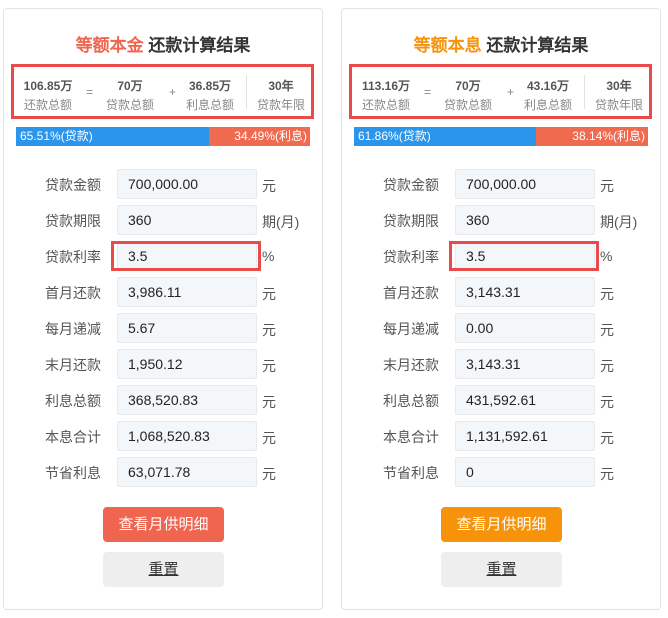 This screenshot has height=618, width=668. Describe the element at coordinates (187, 364) in the screenshot. I see `field-input: 1,950.12` at that location.